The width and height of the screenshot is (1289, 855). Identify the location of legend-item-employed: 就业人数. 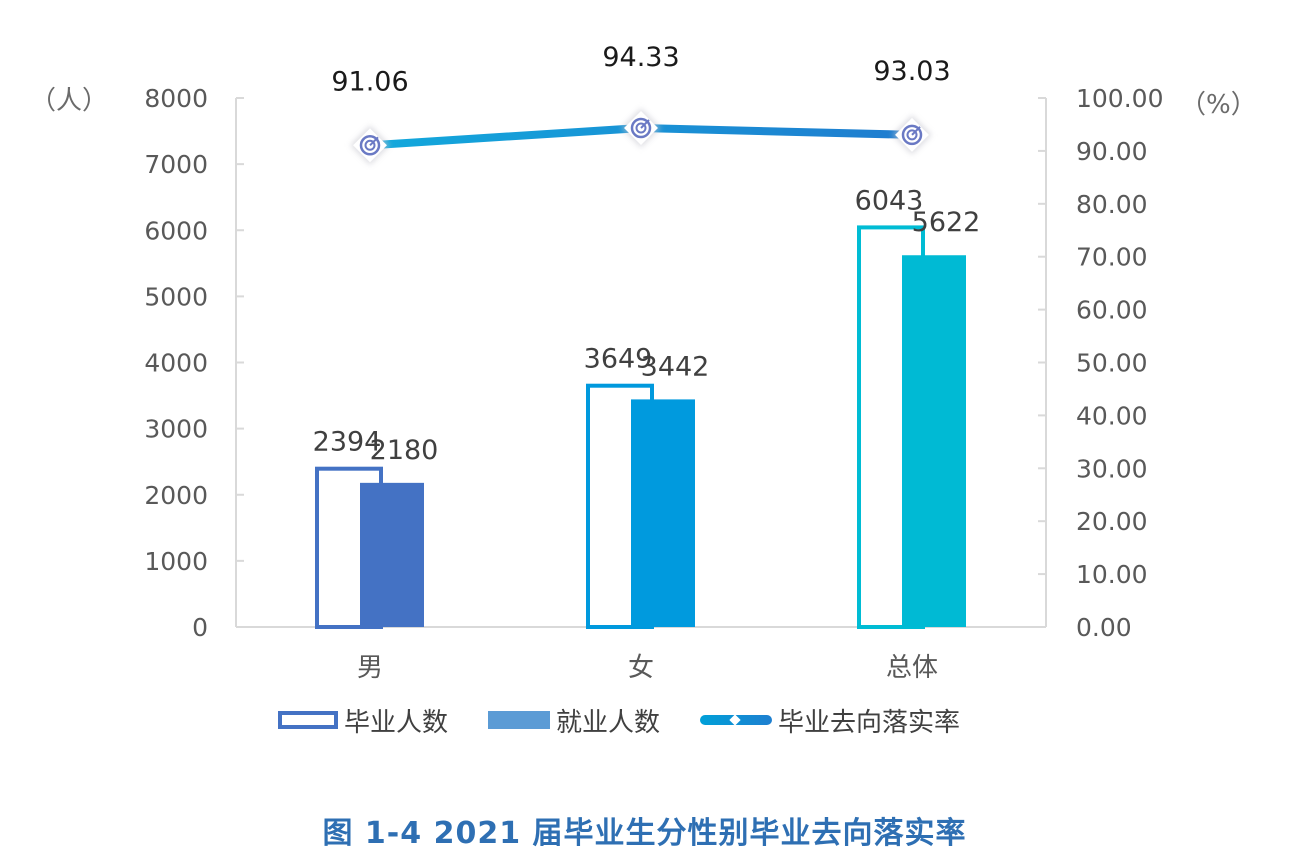
(574, 720).